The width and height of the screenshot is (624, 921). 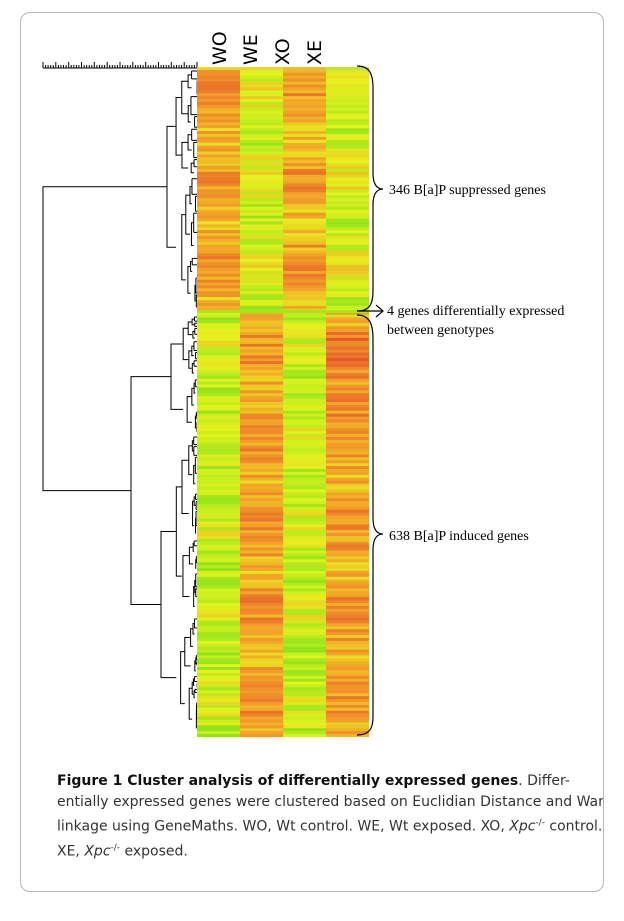 I want to click on dendrogram-scale-ruler, so click(x=120, y=65).